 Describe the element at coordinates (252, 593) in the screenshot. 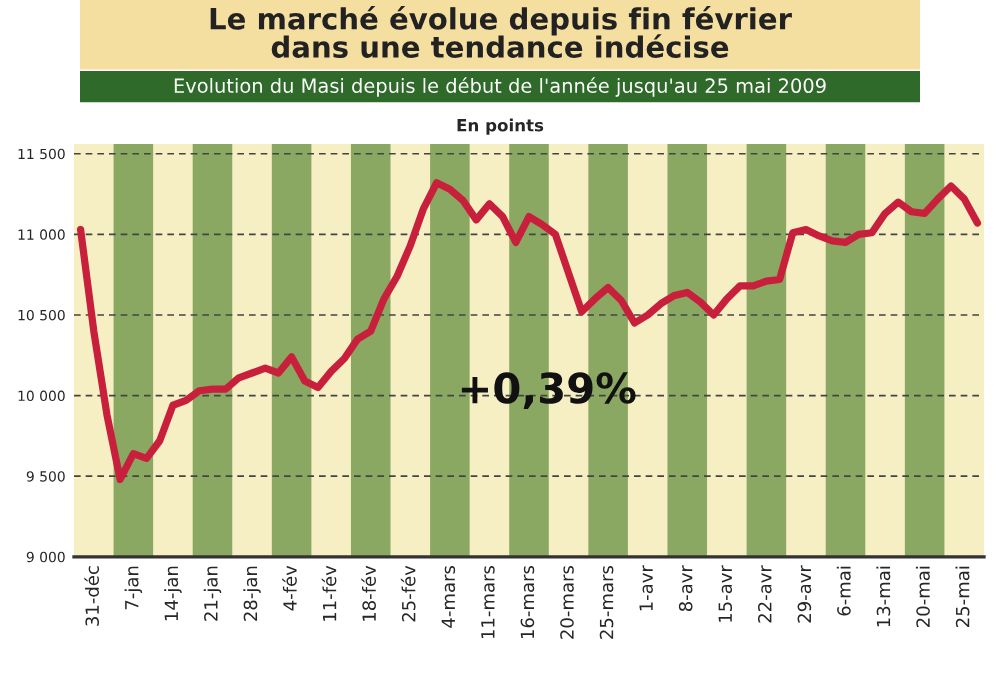

I see `x-tick-label: 28-jan` at that location.